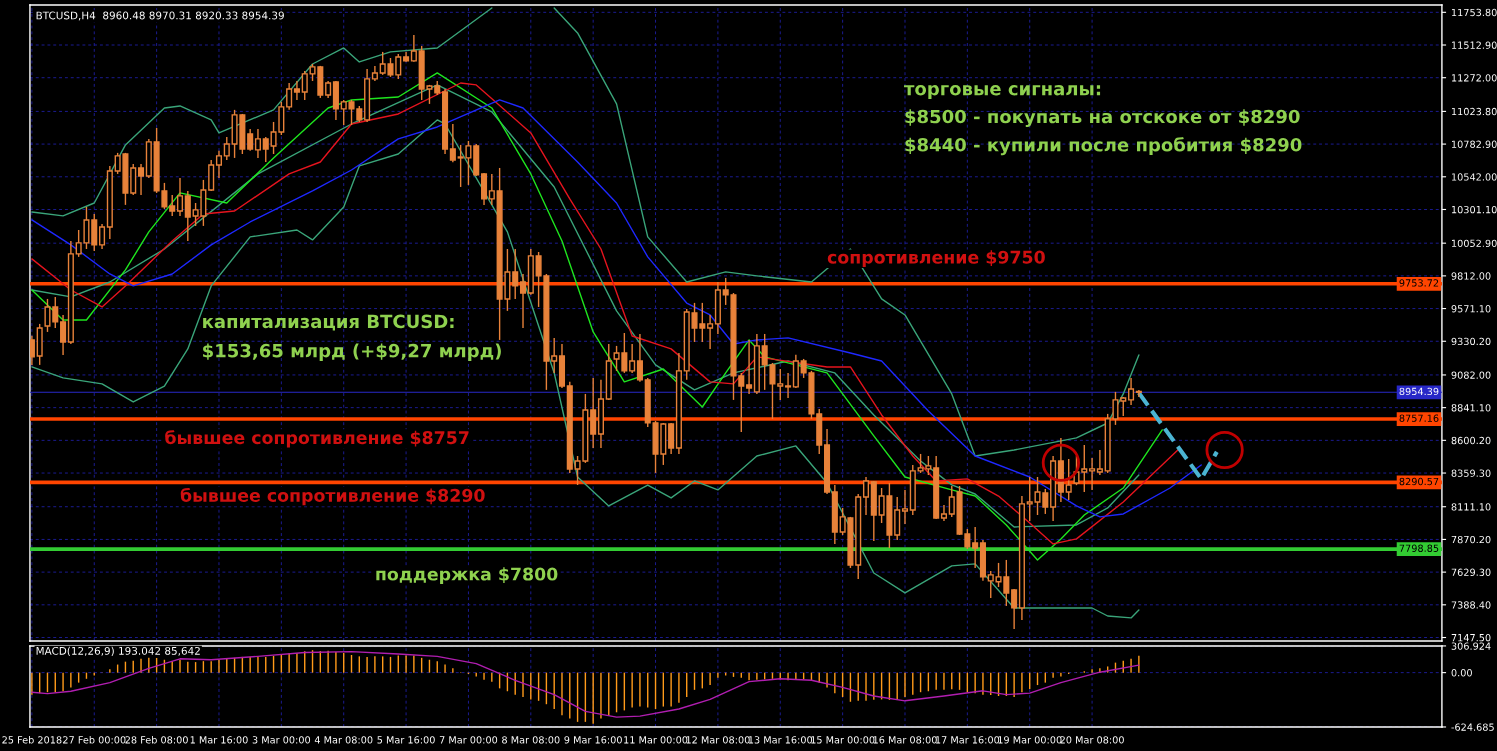  Describe the element at coordinates (1419, 283) in the screenshot. I see `ref-line-label: 9753.72` at that location.